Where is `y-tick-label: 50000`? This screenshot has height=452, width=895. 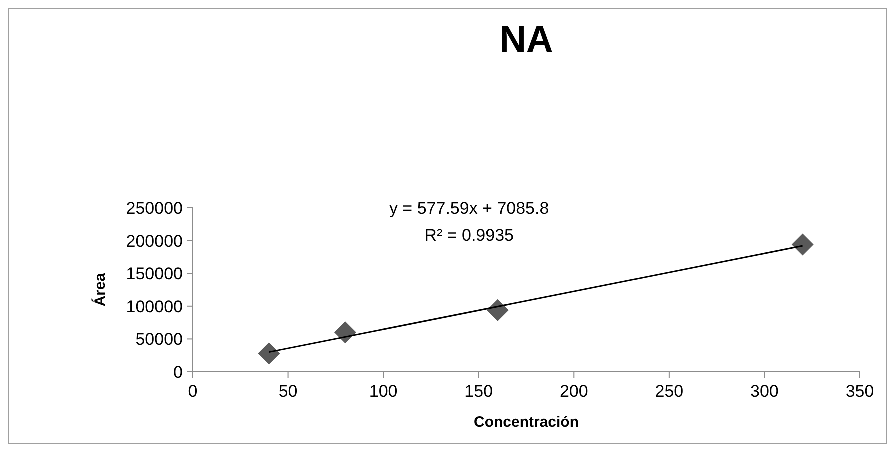 y-tick-label: 50000 is located at coordinates (159, 340).